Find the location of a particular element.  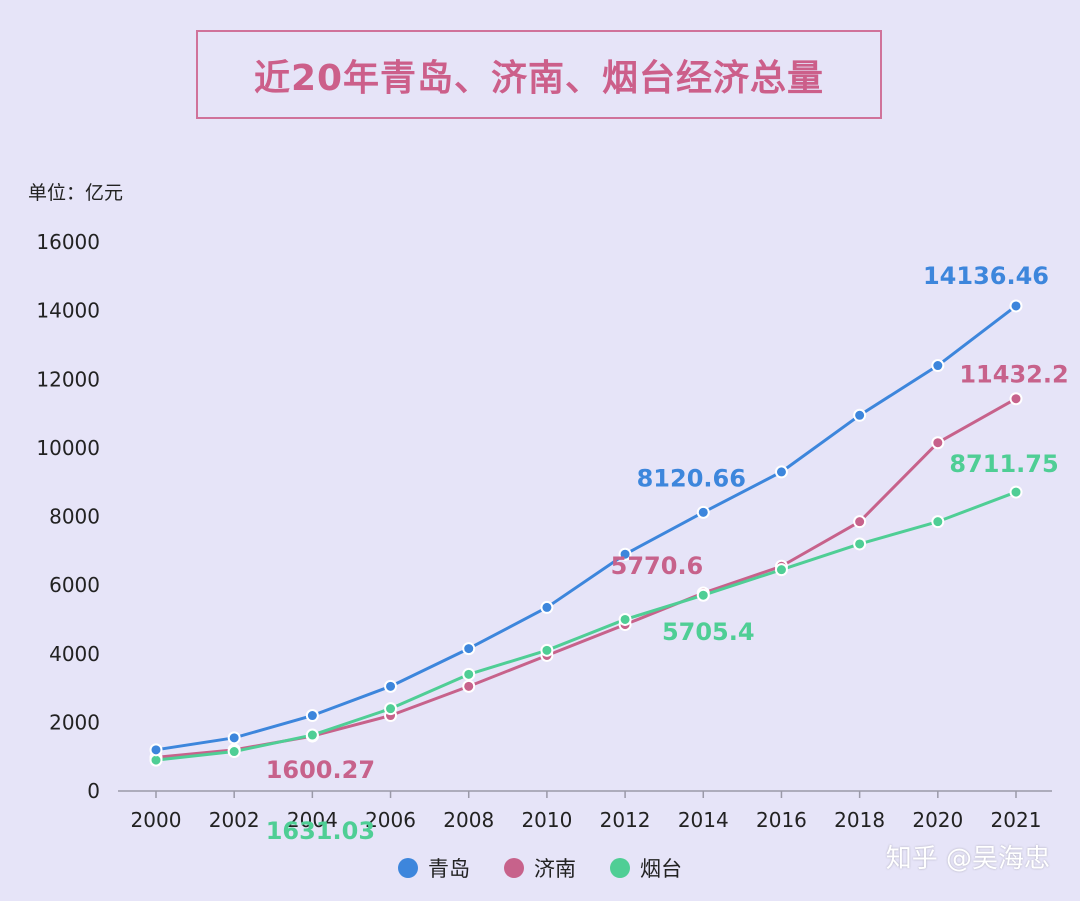

data-label-jinan-2021: 11432.2 is located at coordinates (1013, 375).